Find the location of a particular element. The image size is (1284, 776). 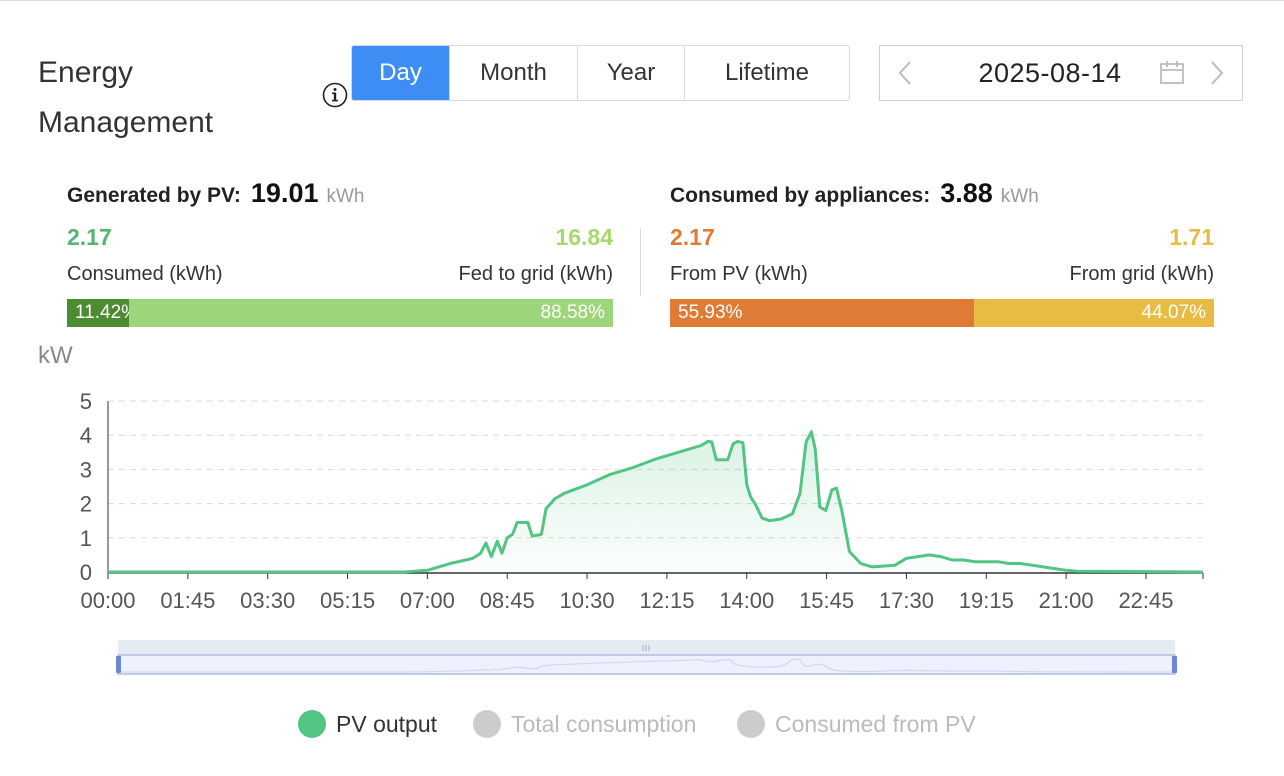

legend-total-consumption: Total consumption is located at coordinates (584, 724).